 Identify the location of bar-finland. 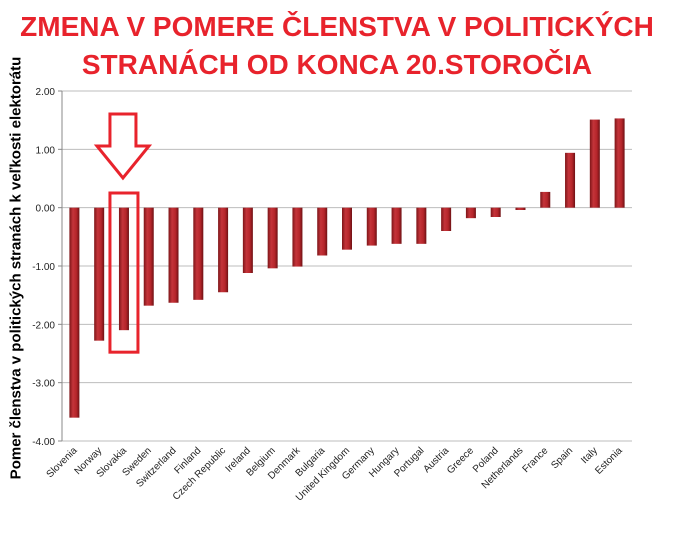
(198, 253).